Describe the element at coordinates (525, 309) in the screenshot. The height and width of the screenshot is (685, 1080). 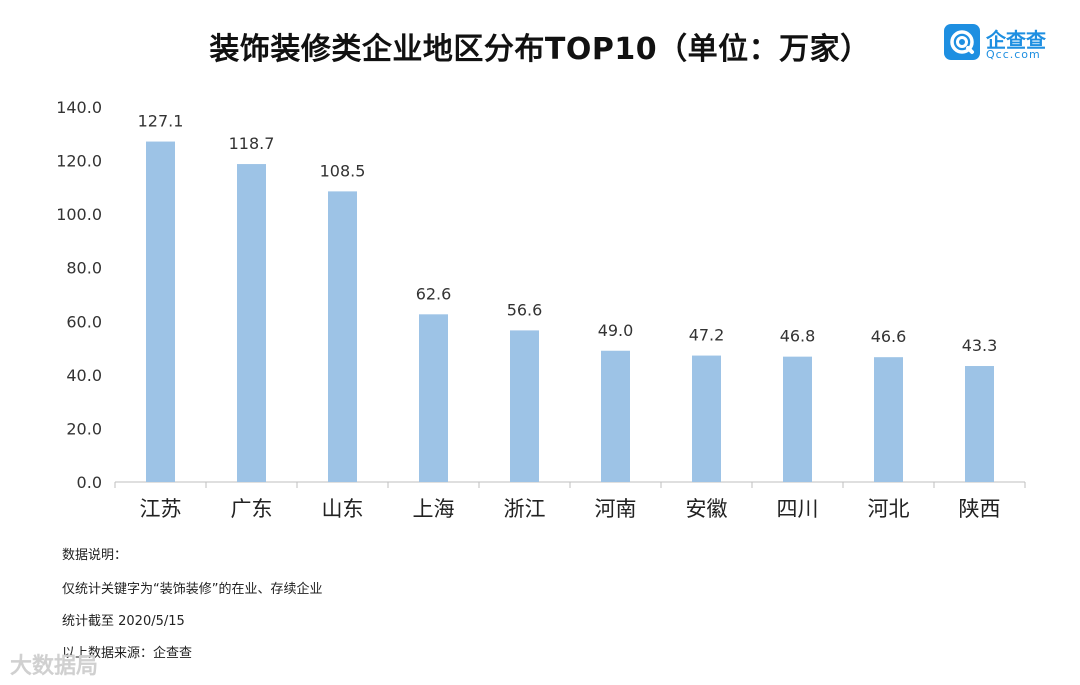
I see `data-label: 56.6` at that location.